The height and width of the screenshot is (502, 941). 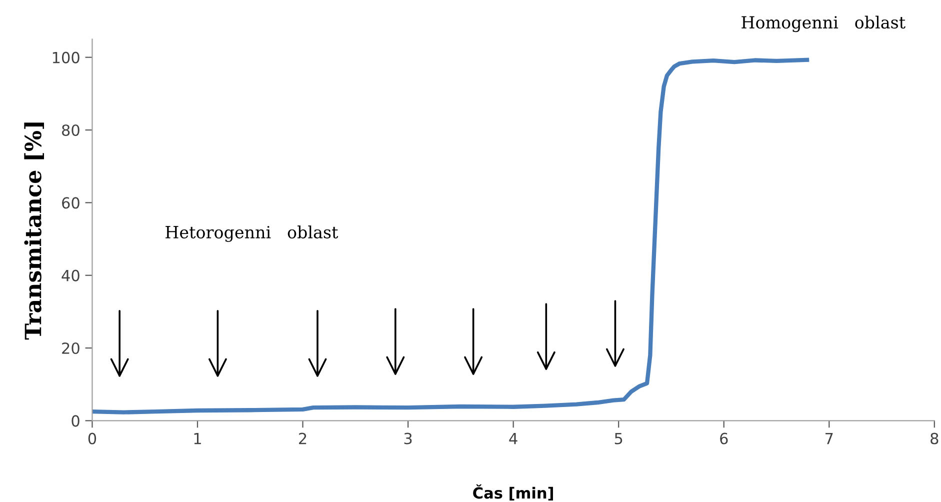 I want to click on x-tick-label: 6, so click(x=724, y=438).